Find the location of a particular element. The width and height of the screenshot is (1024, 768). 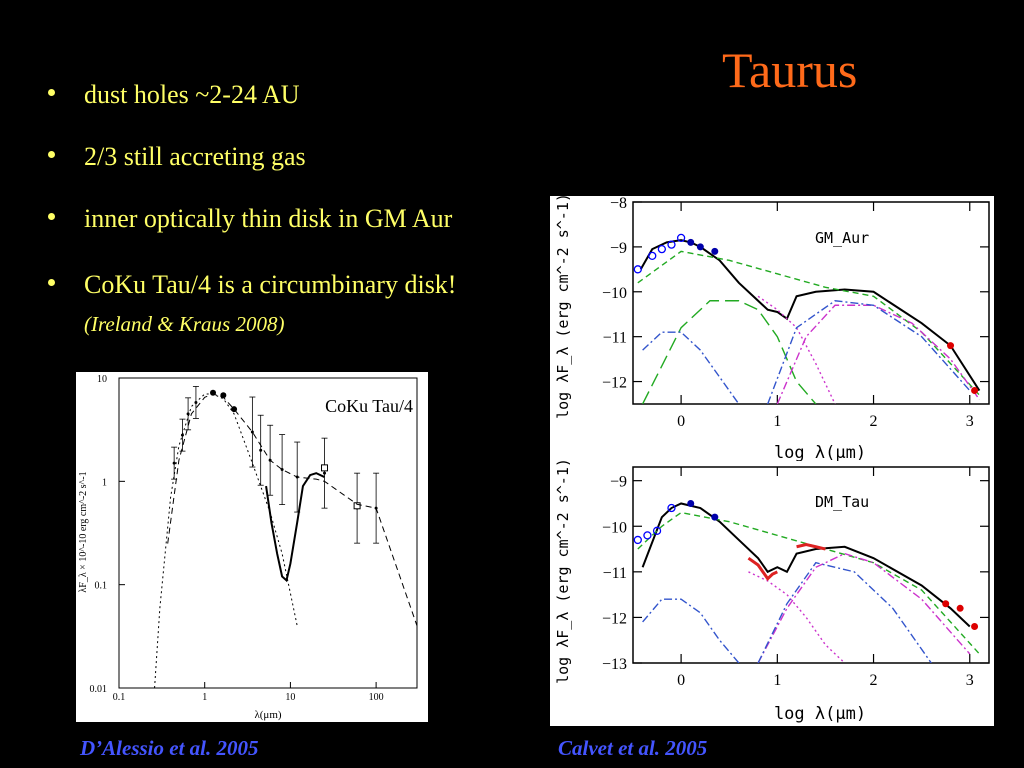

bullet-text: dust holes ~2-24 AU is located at coordinates (192, 94).